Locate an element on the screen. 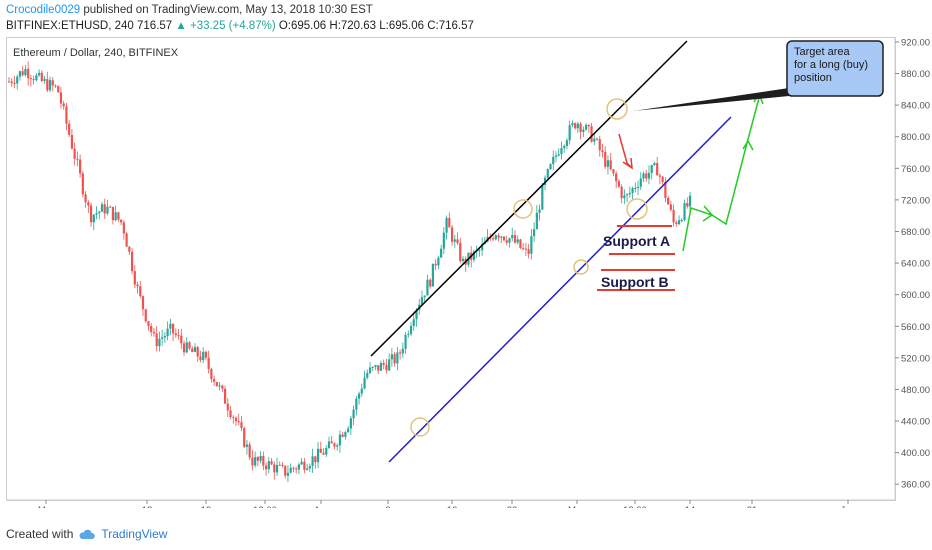  y-tick-label: 440.00 is located at coordinates (915, 422).